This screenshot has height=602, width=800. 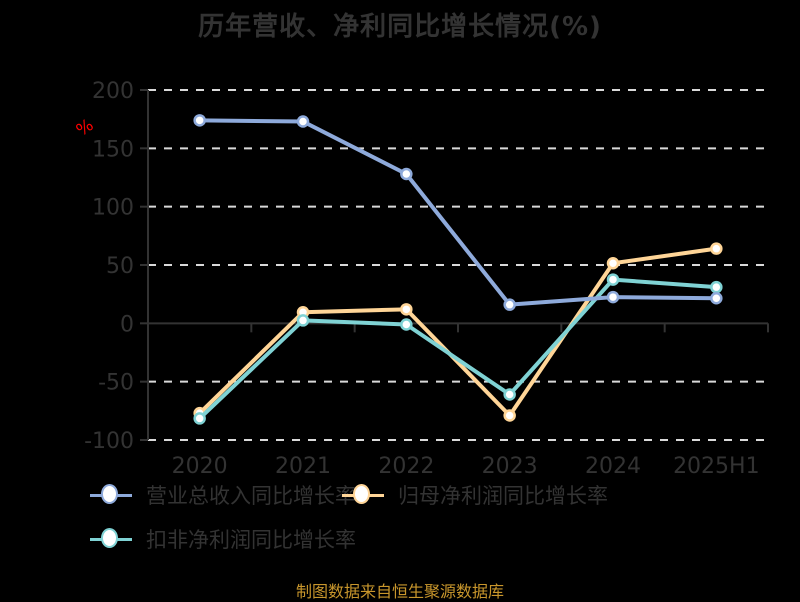 What do you see at coordinates (510, 466) in the screenshot?
I see `x-tick-label: 2023` at bounding box center [510, 466].